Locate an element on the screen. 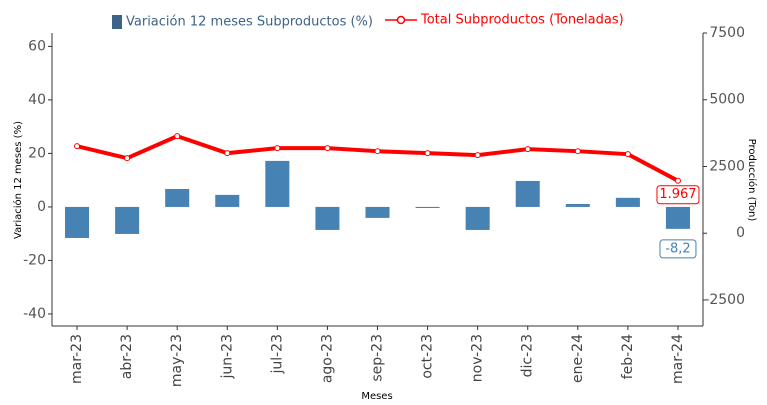  y2-tick-label: 5000 is located at coordinates (727, 100).